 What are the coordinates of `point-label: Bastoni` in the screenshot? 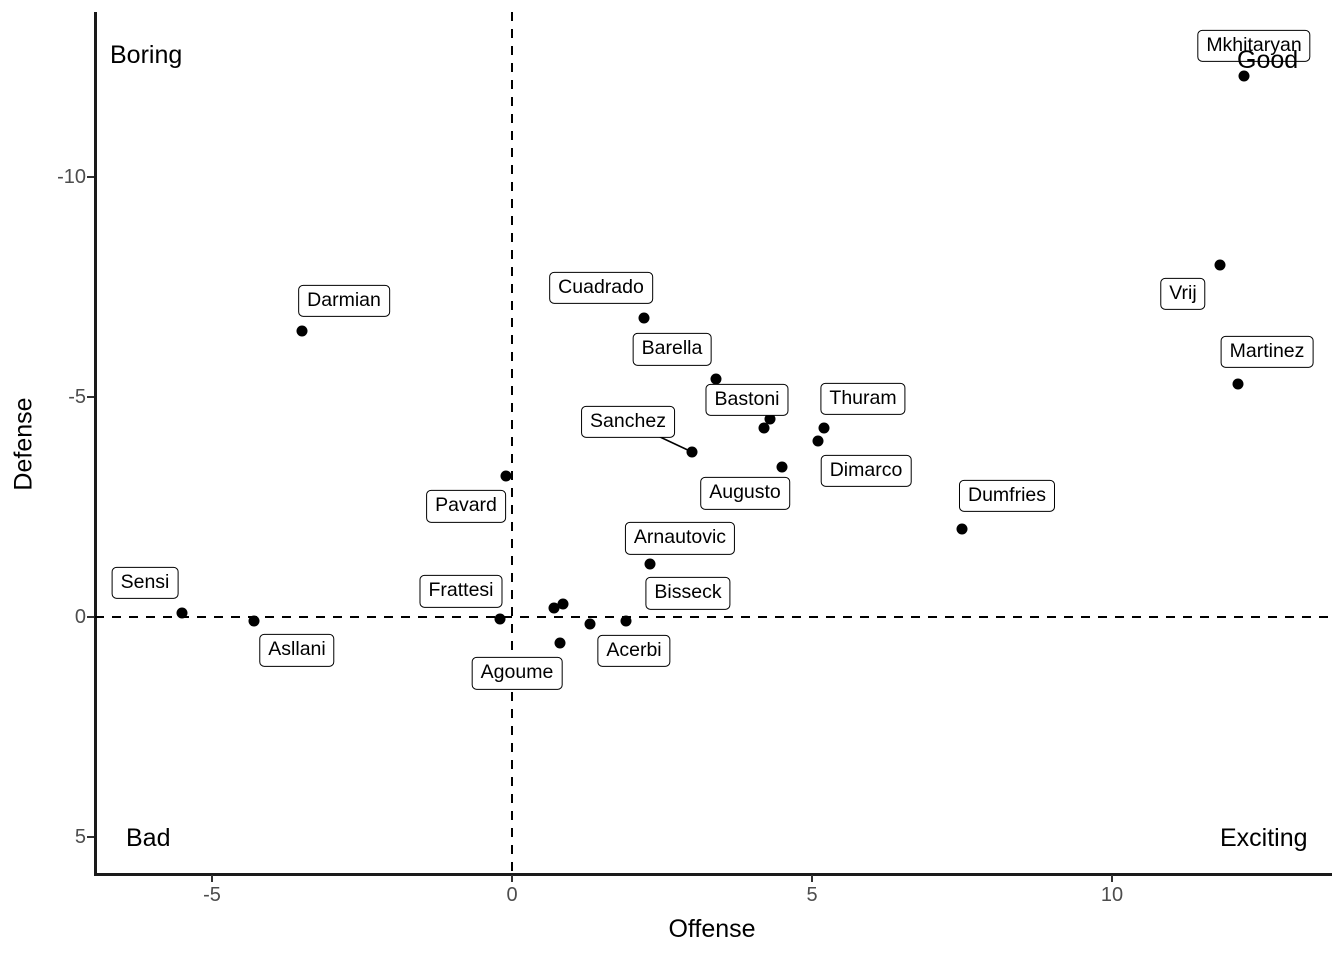 It's located at (747, 400).